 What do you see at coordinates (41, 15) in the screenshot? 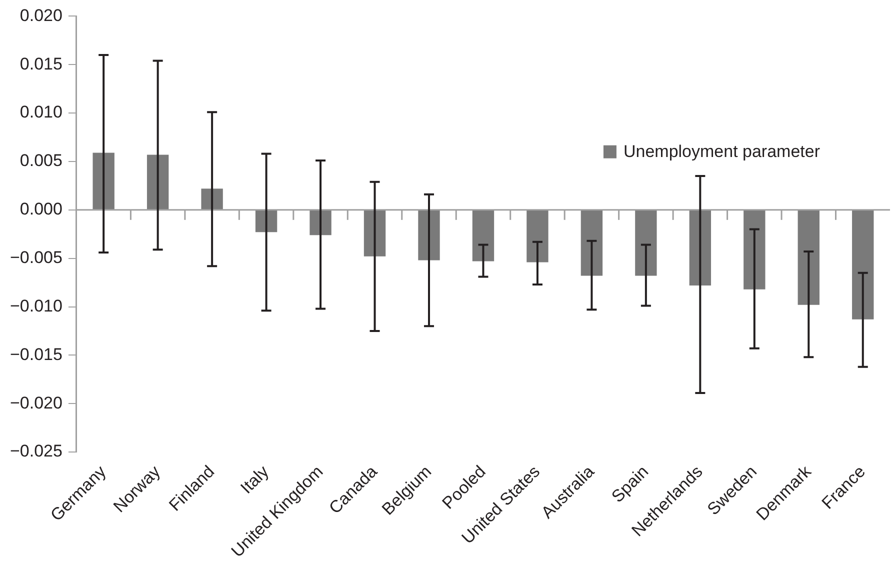
I see `y-tick-label: 0.020` at bounding box center [41, 15].